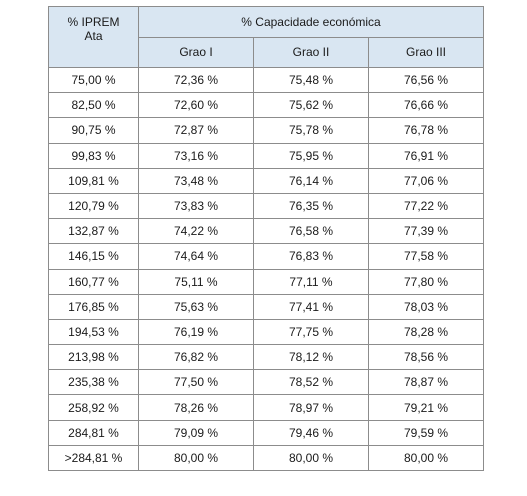  I want to click on table-row: 235,38 % 77,50 % 78,52 % 78,87 %, so click(266, 382).